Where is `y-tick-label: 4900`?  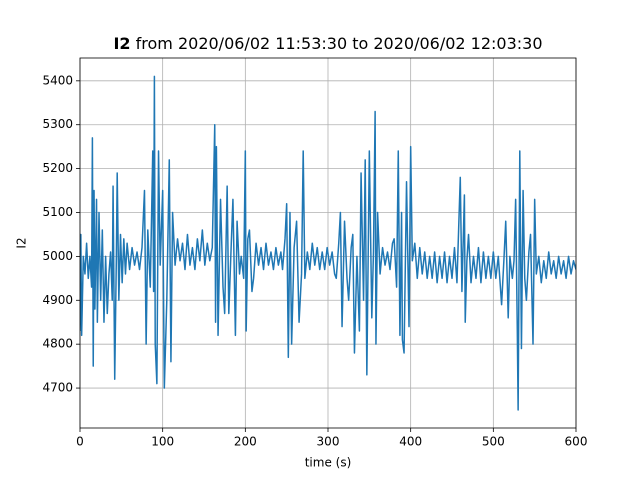 y-tick-label: 4900 is located at coordinates (57, 300).